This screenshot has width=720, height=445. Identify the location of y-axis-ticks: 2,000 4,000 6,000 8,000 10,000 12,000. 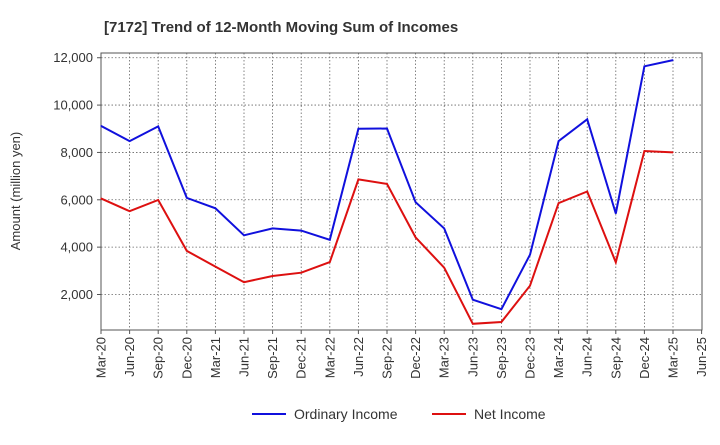
(77, 176).